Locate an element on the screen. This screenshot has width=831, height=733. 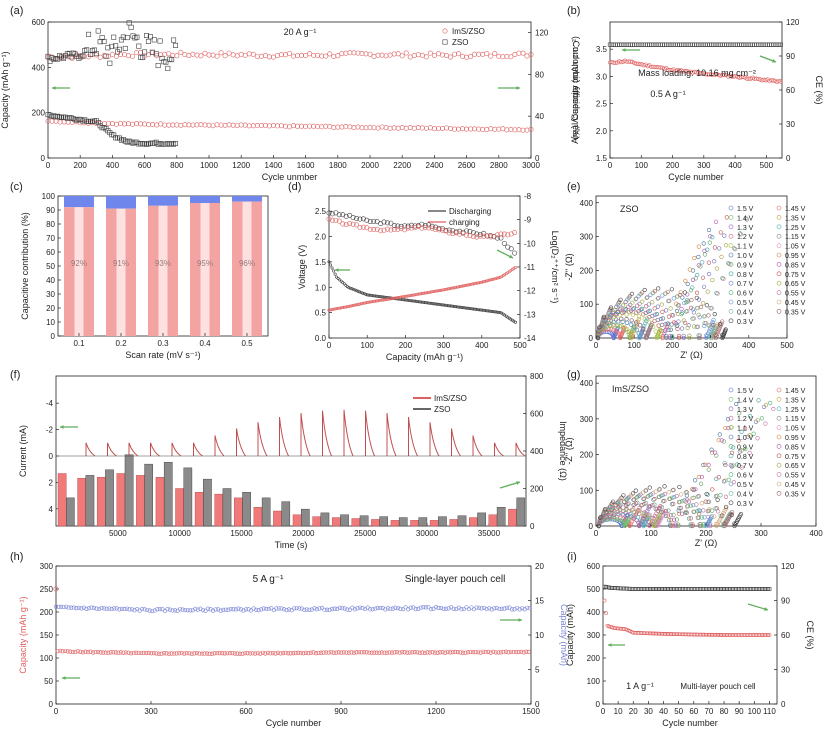
nyquist-legend-label: 1.35 V is located at coordinates (795, 218).